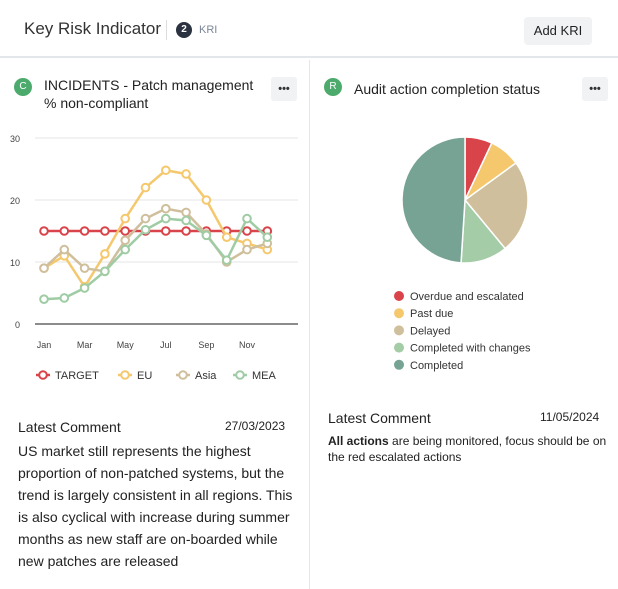 This screenshot has height=589, width=618. Describe the element at coordinates (264, 376) in the screenshot. I see `legend-label: MEA` at that location.